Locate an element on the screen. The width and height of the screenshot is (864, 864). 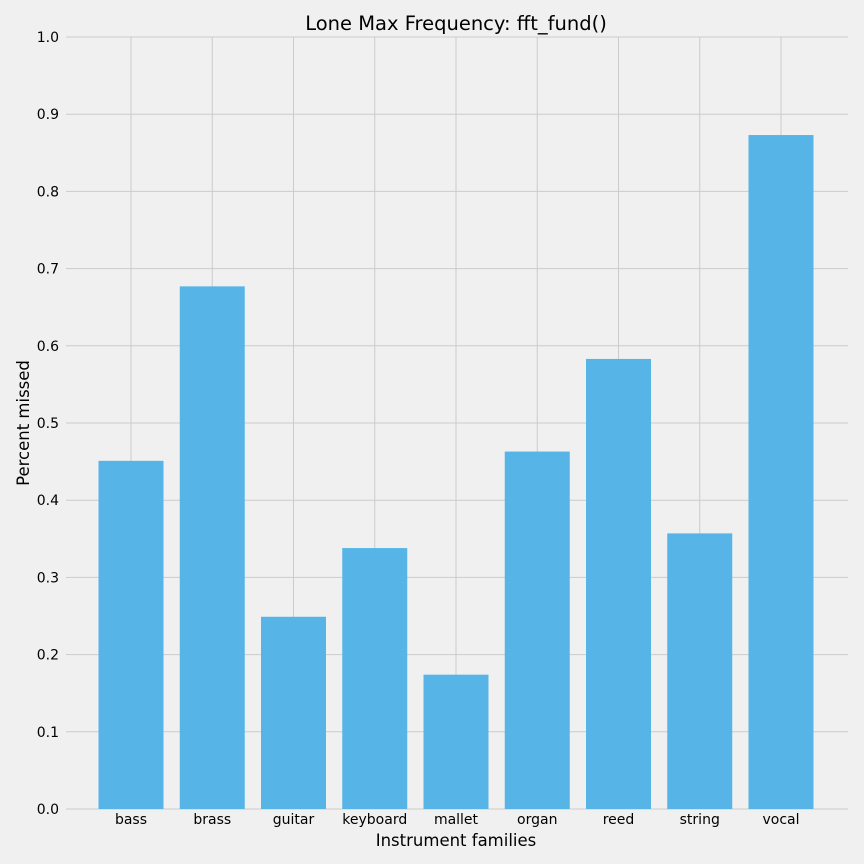
bar-vocal is located at coordinates (781, 472).